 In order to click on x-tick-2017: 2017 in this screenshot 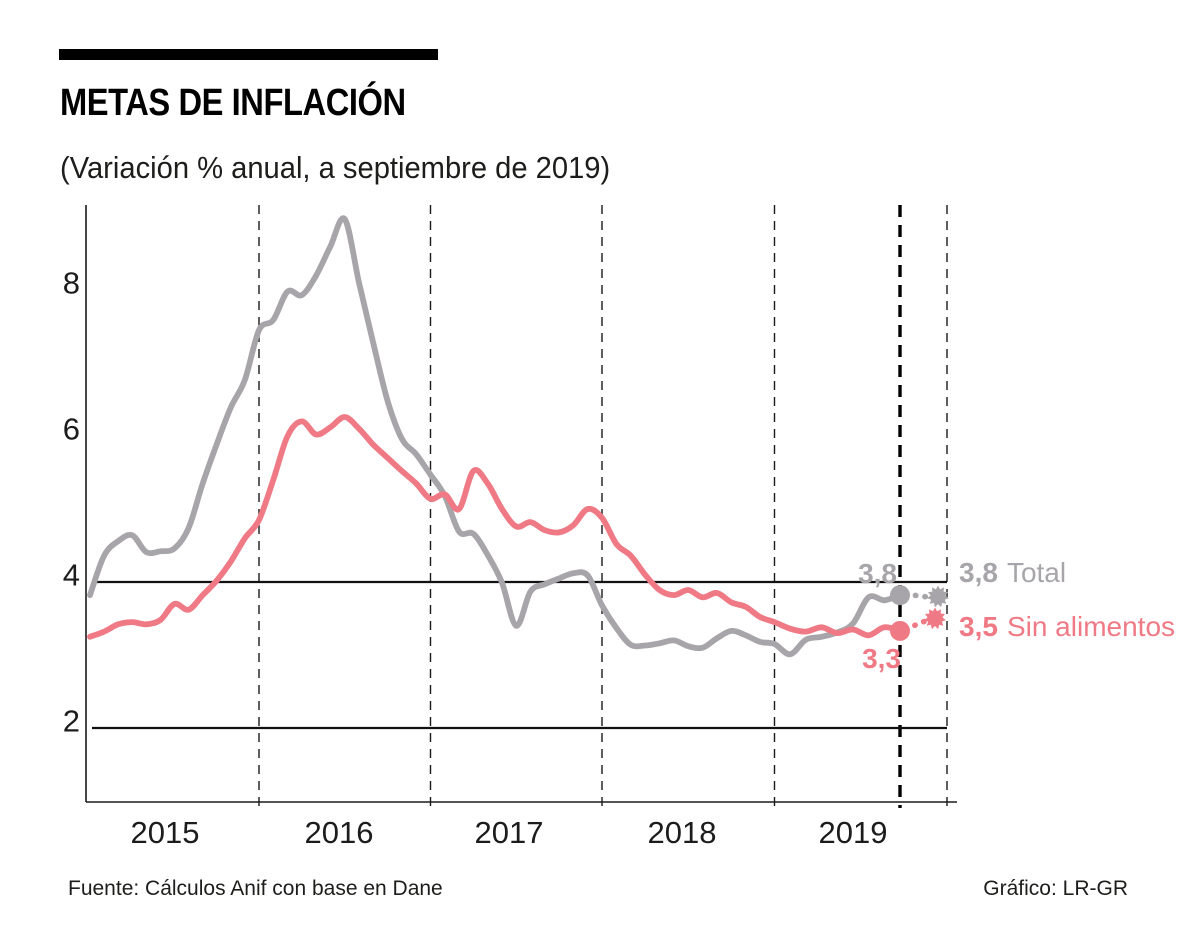, I will do `click(509, 832)`.